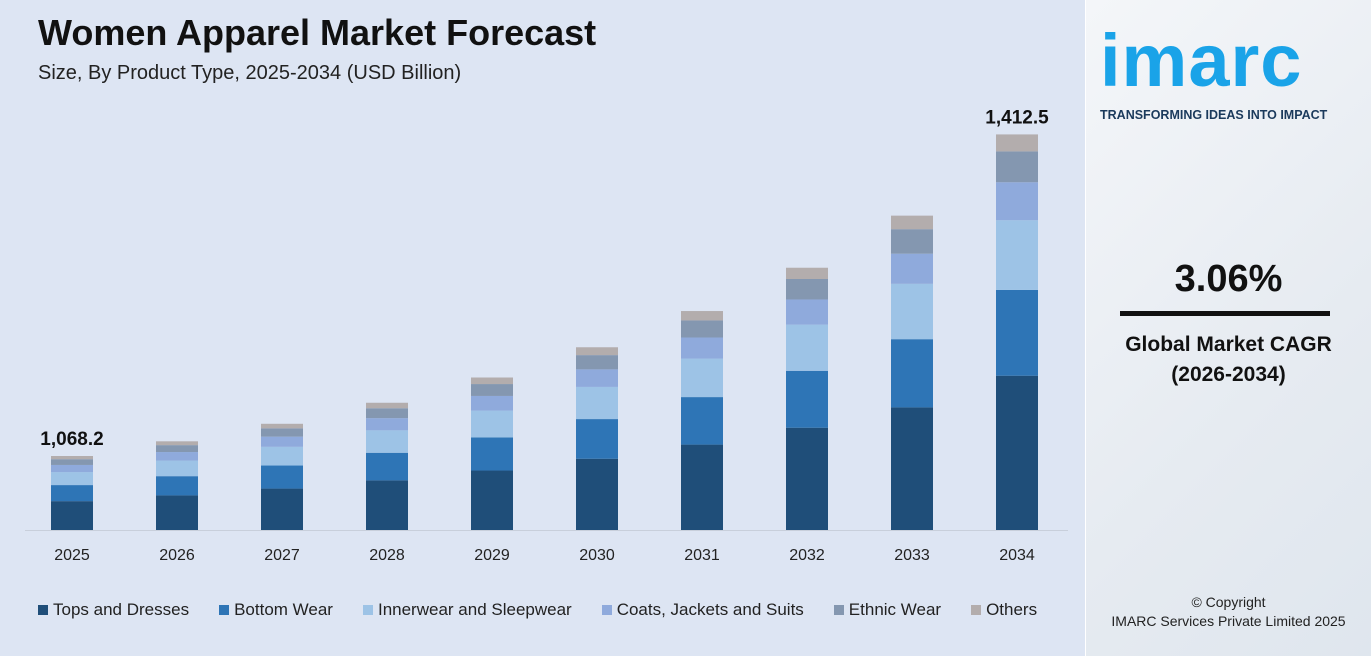 The width and height of the screenshot is (1371, 660). I want to click on legend-item: Tops and Dresses, so click(113, 610).